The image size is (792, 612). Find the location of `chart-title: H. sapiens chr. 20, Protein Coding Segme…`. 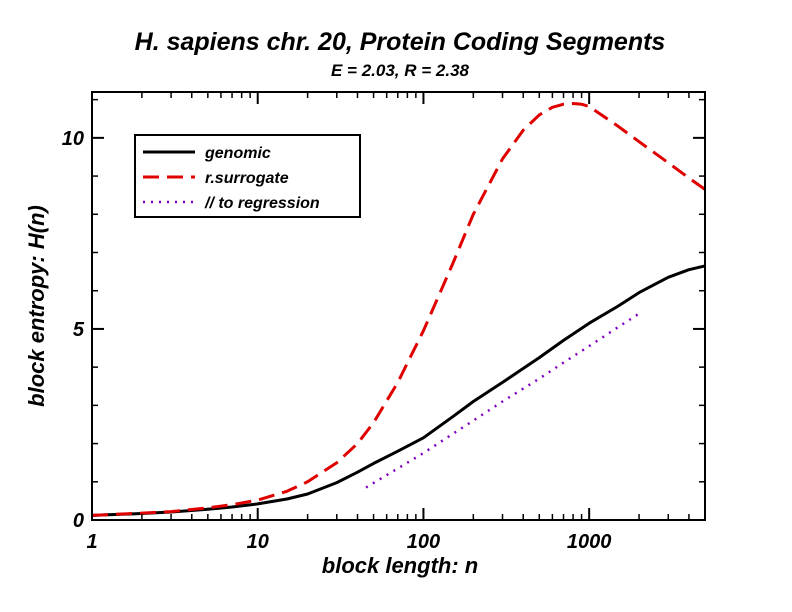

chart-title: H. sapiens chr. 20, Protein Coding Segme… is located at coordinates (400, 42).